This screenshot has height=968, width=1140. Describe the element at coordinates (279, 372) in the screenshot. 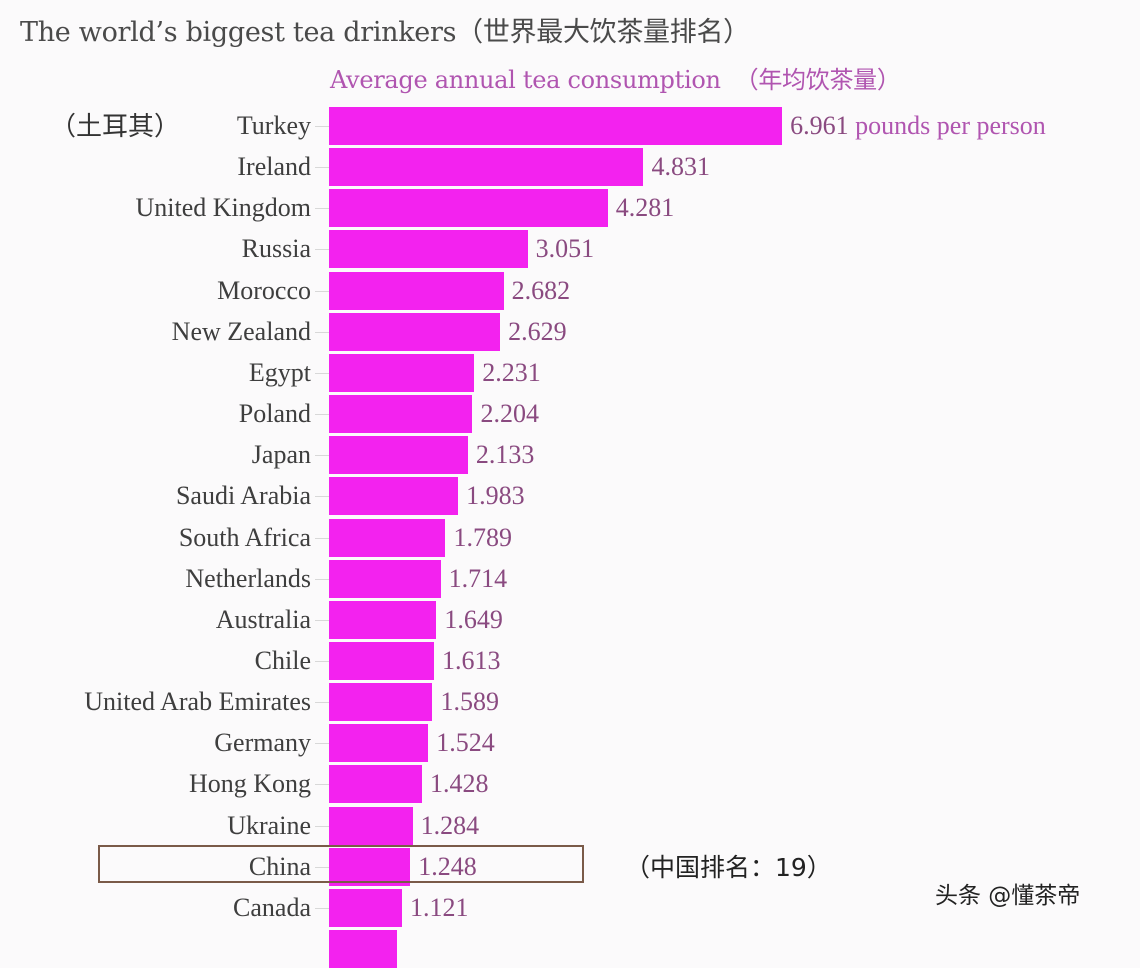

I see `category-label: Egypt` at that location.